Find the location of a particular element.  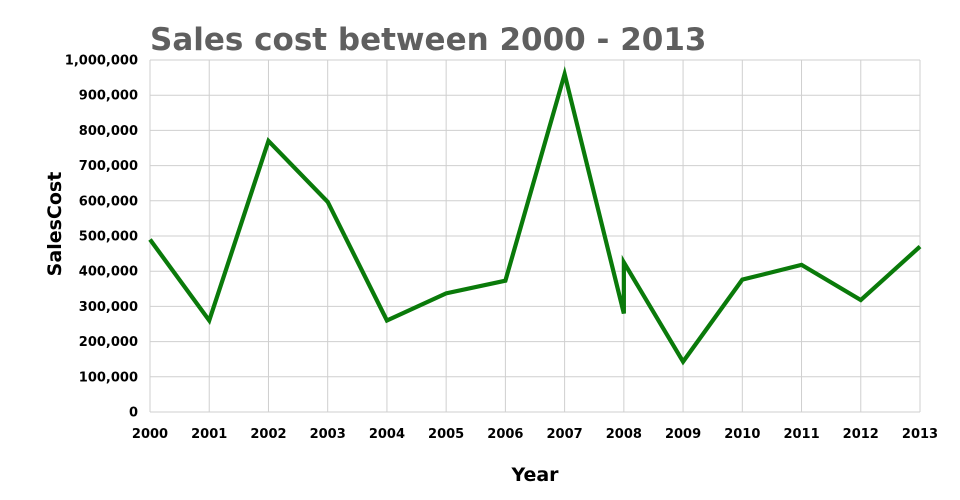

x-tick-label: 2000 is located at coordinates (150, 434).